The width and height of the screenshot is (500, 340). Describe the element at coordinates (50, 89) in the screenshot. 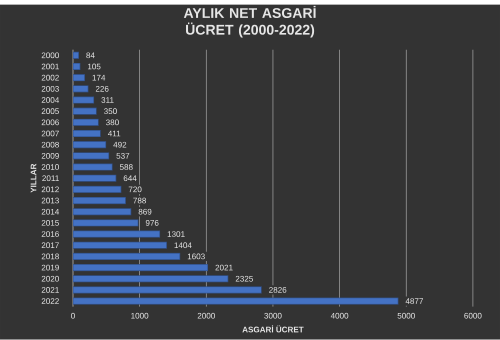

I see `y-tick-label: 2003` at that location.